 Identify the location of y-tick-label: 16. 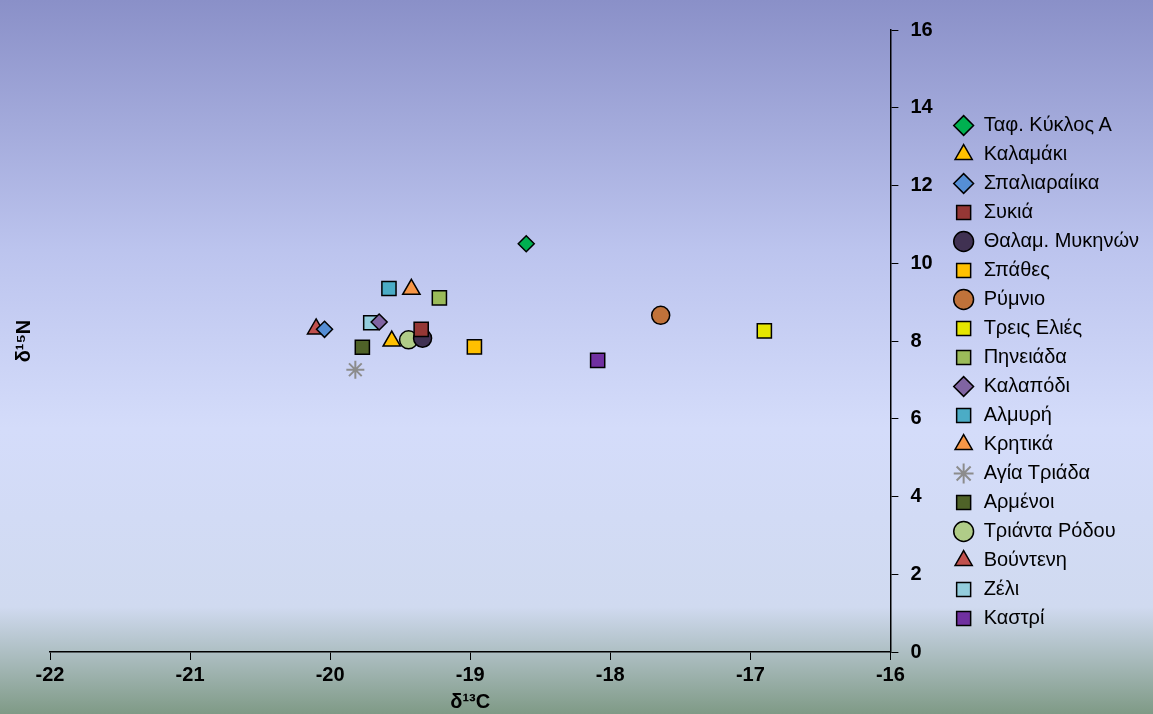
(921, 28).